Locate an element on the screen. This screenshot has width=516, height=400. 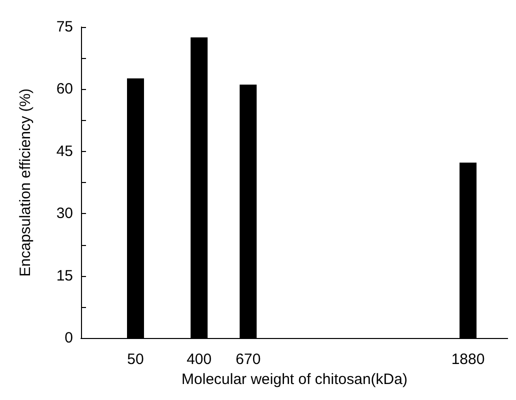
x-tick-label: 670 is located at coordinates (248, 359).